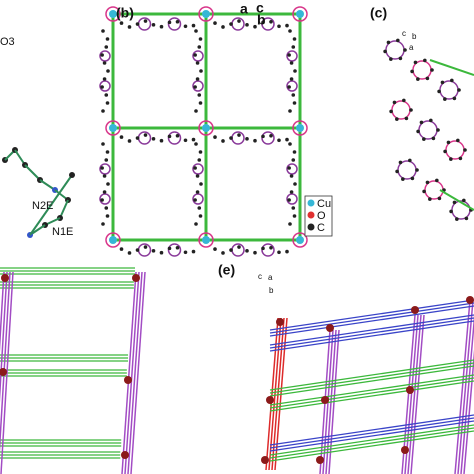 This screenshot has width=474, height=474. I want to click on legend-swatch, so click(311, 215).